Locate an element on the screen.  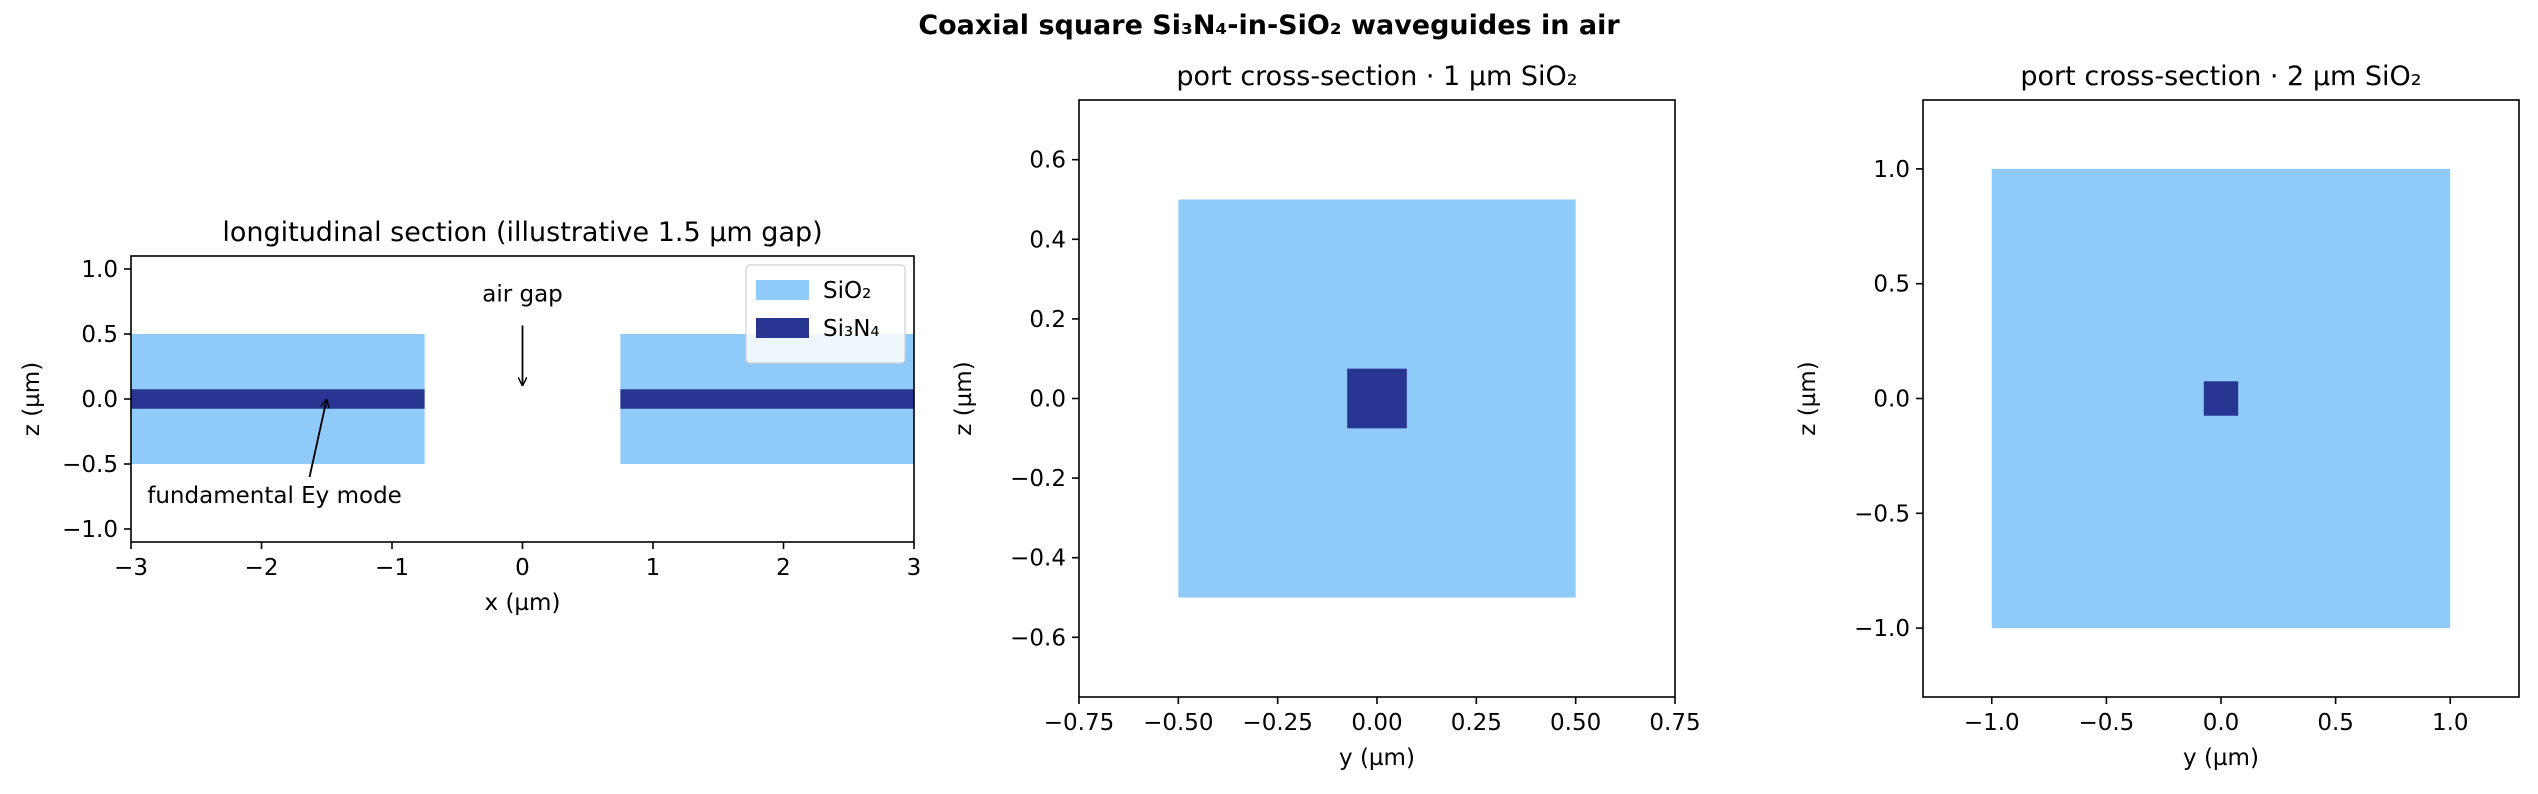
x-tick-label: −3 is located at coordinates (131, 568).